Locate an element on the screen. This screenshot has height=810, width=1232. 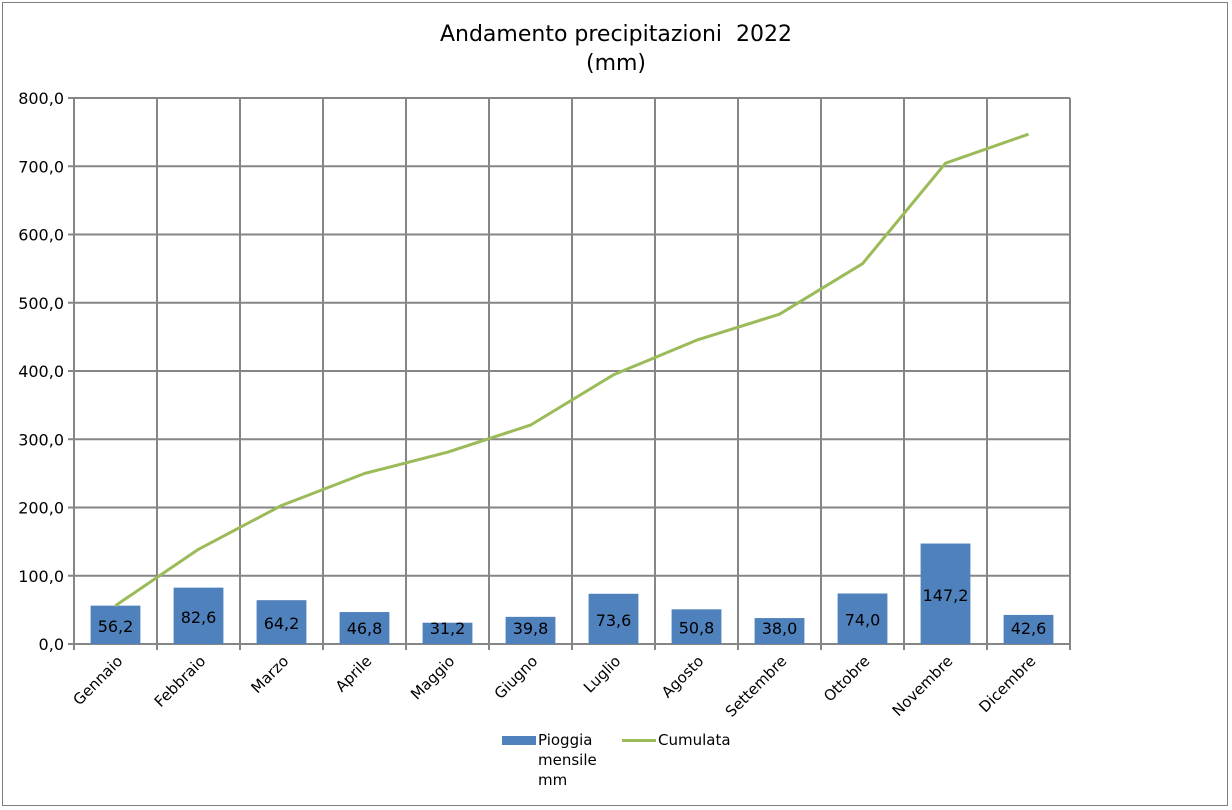
x-tick-label: Luglio is located at coordinates (602, 674).